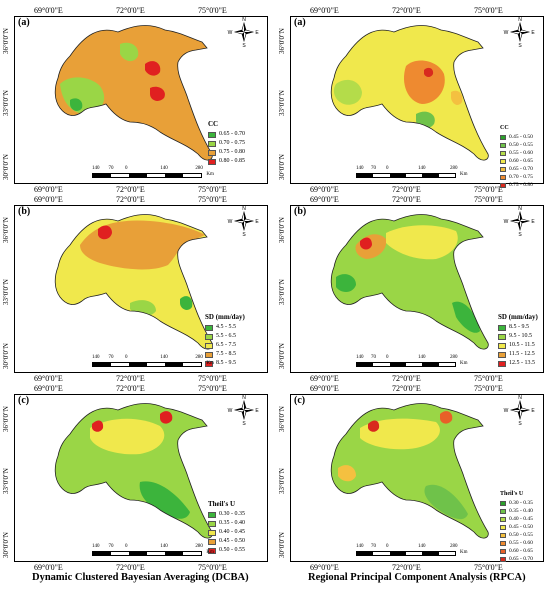 This screenshot has width=550, height=589. What do you see at coordinates (516, 511) in the screenshot?
I see `legend-item: 0.35 - 0.40` at bounding box center [516, 511].